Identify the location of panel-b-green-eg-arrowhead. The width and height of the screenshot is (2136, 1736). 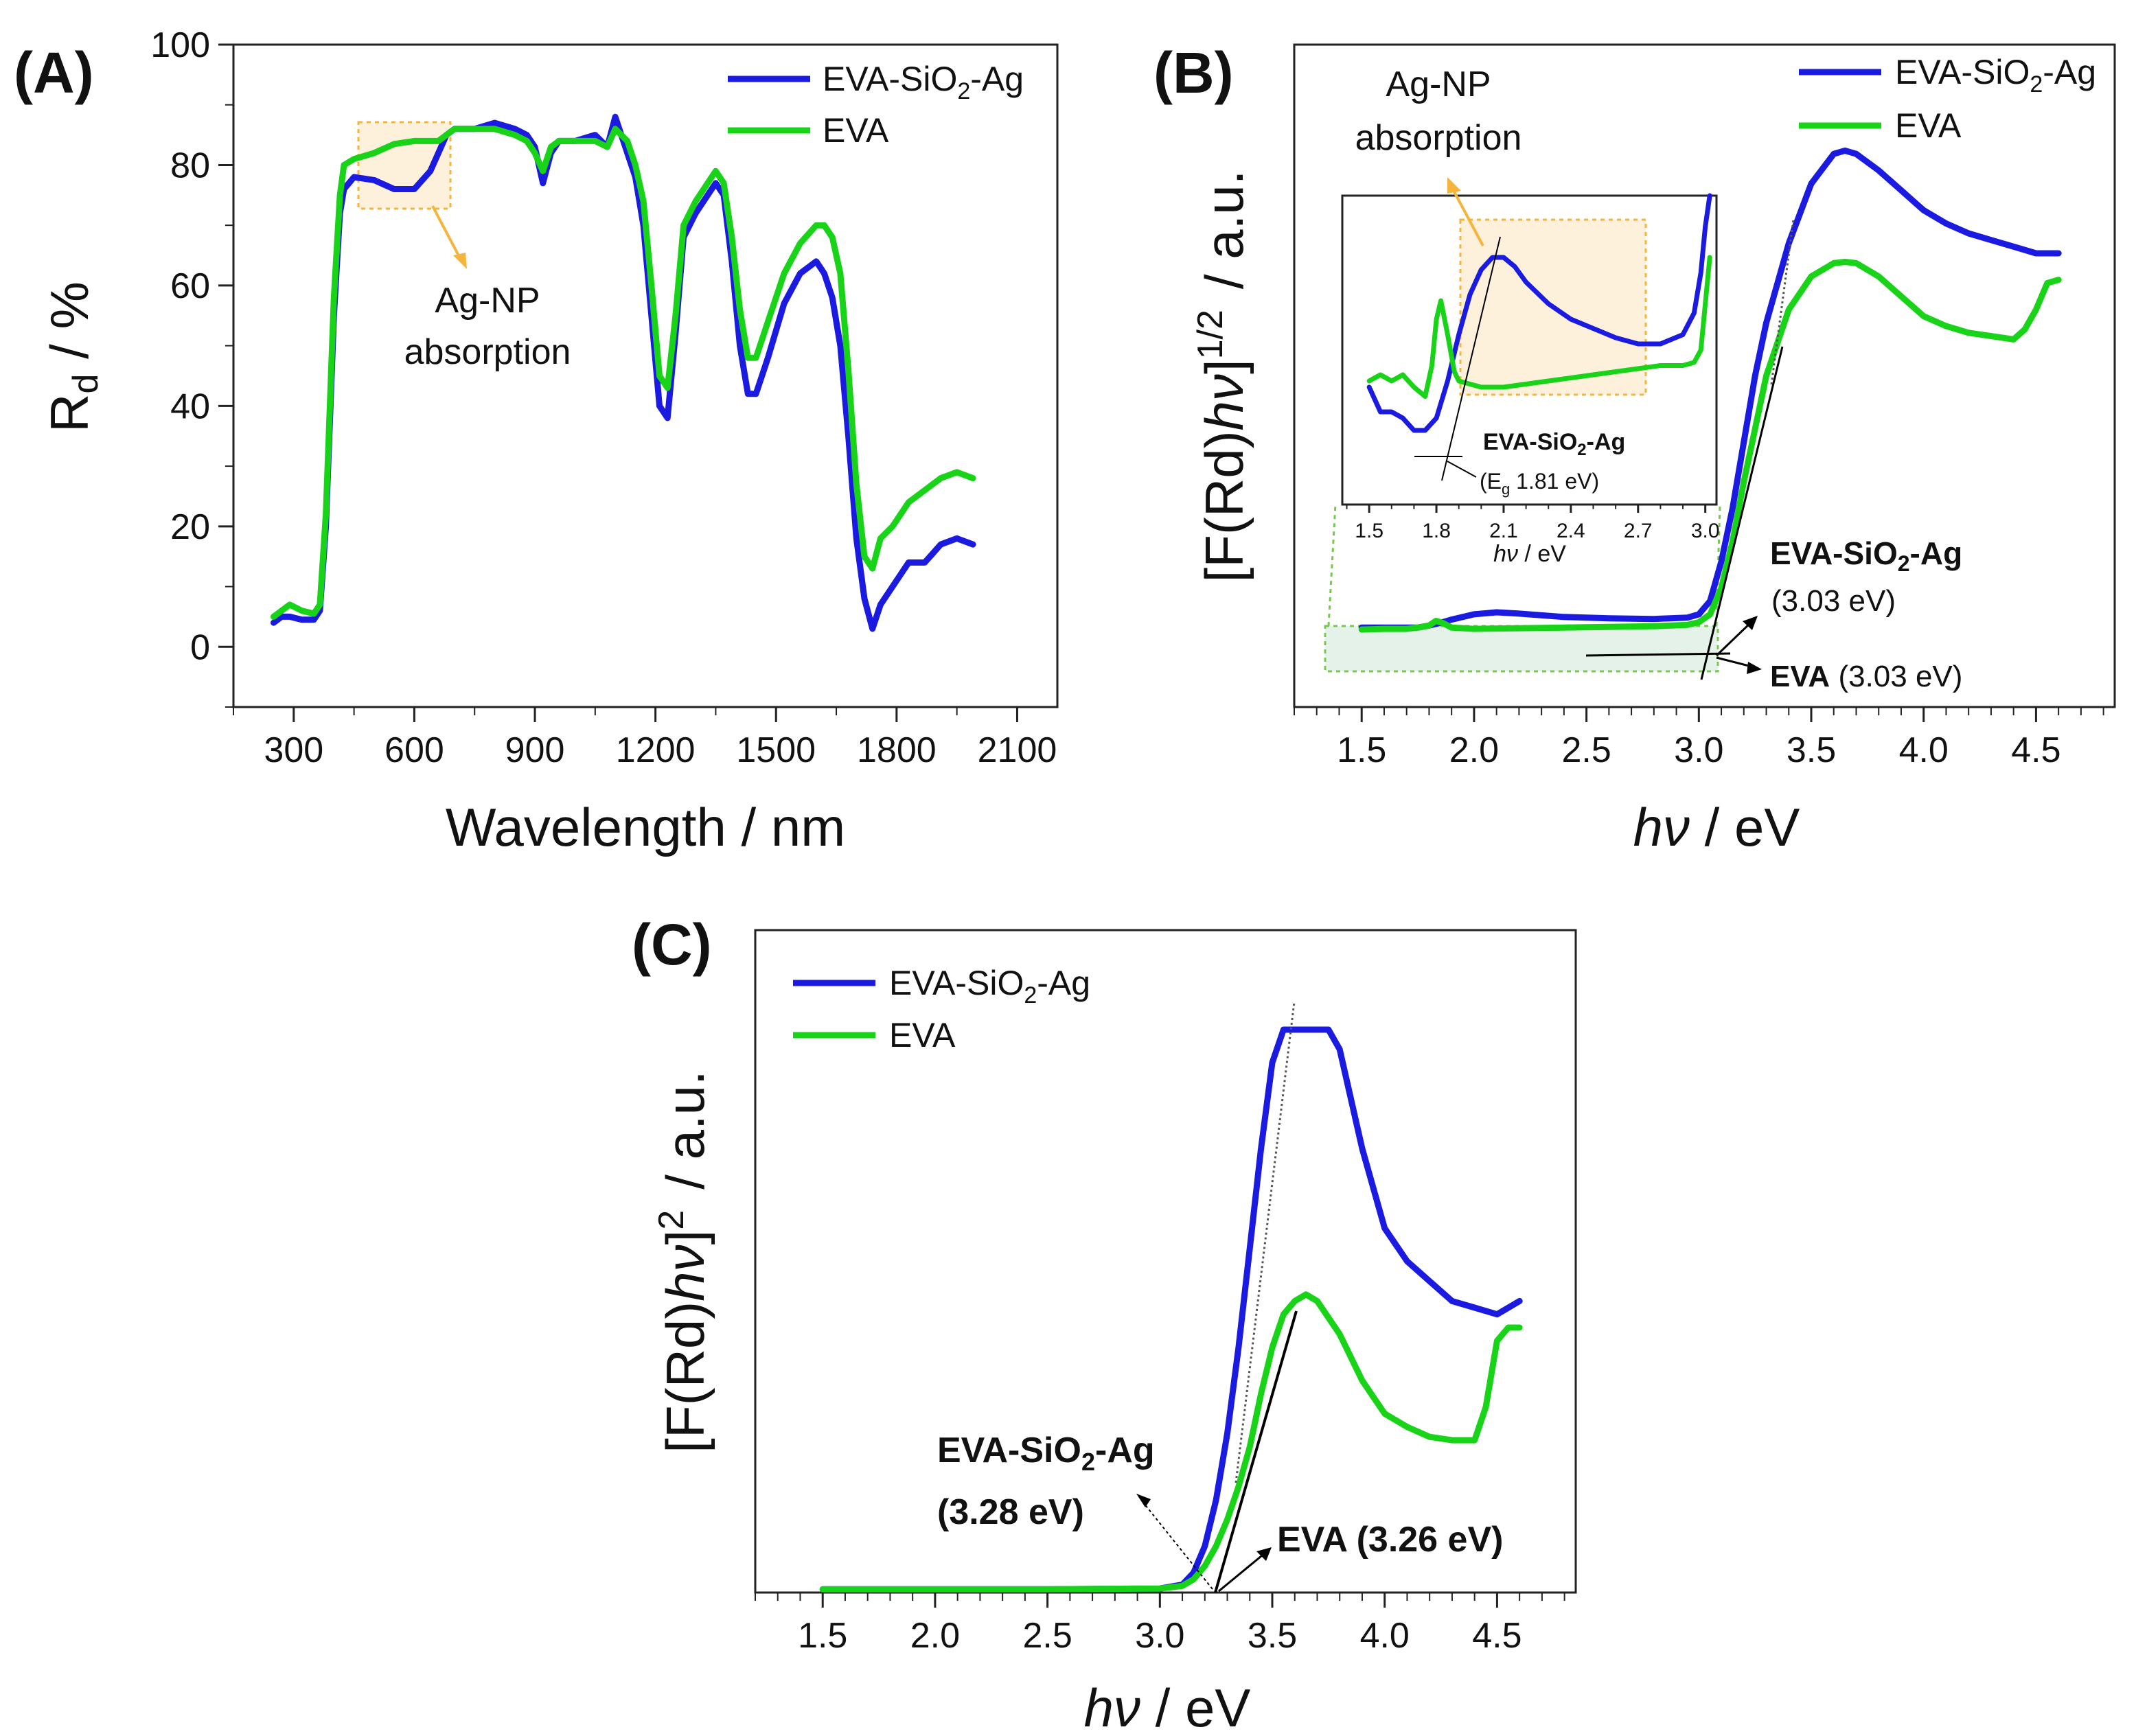
(1754, 668).